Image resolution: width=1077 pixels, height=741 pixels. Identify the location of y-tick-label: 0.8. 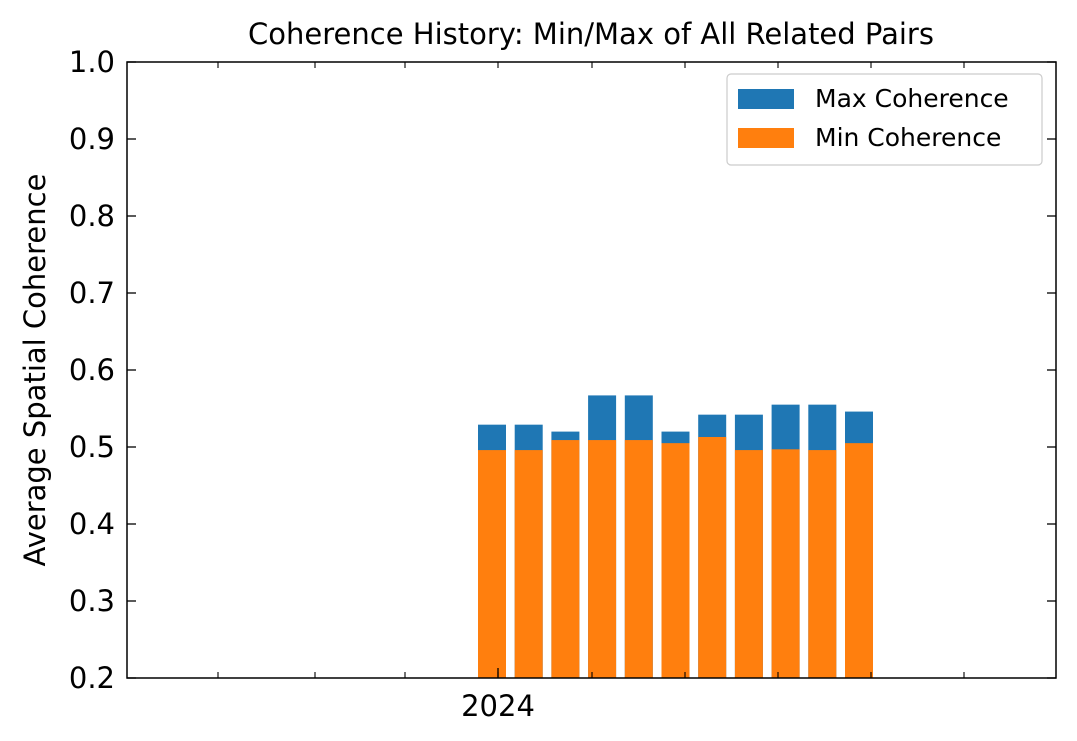
(92, 216).